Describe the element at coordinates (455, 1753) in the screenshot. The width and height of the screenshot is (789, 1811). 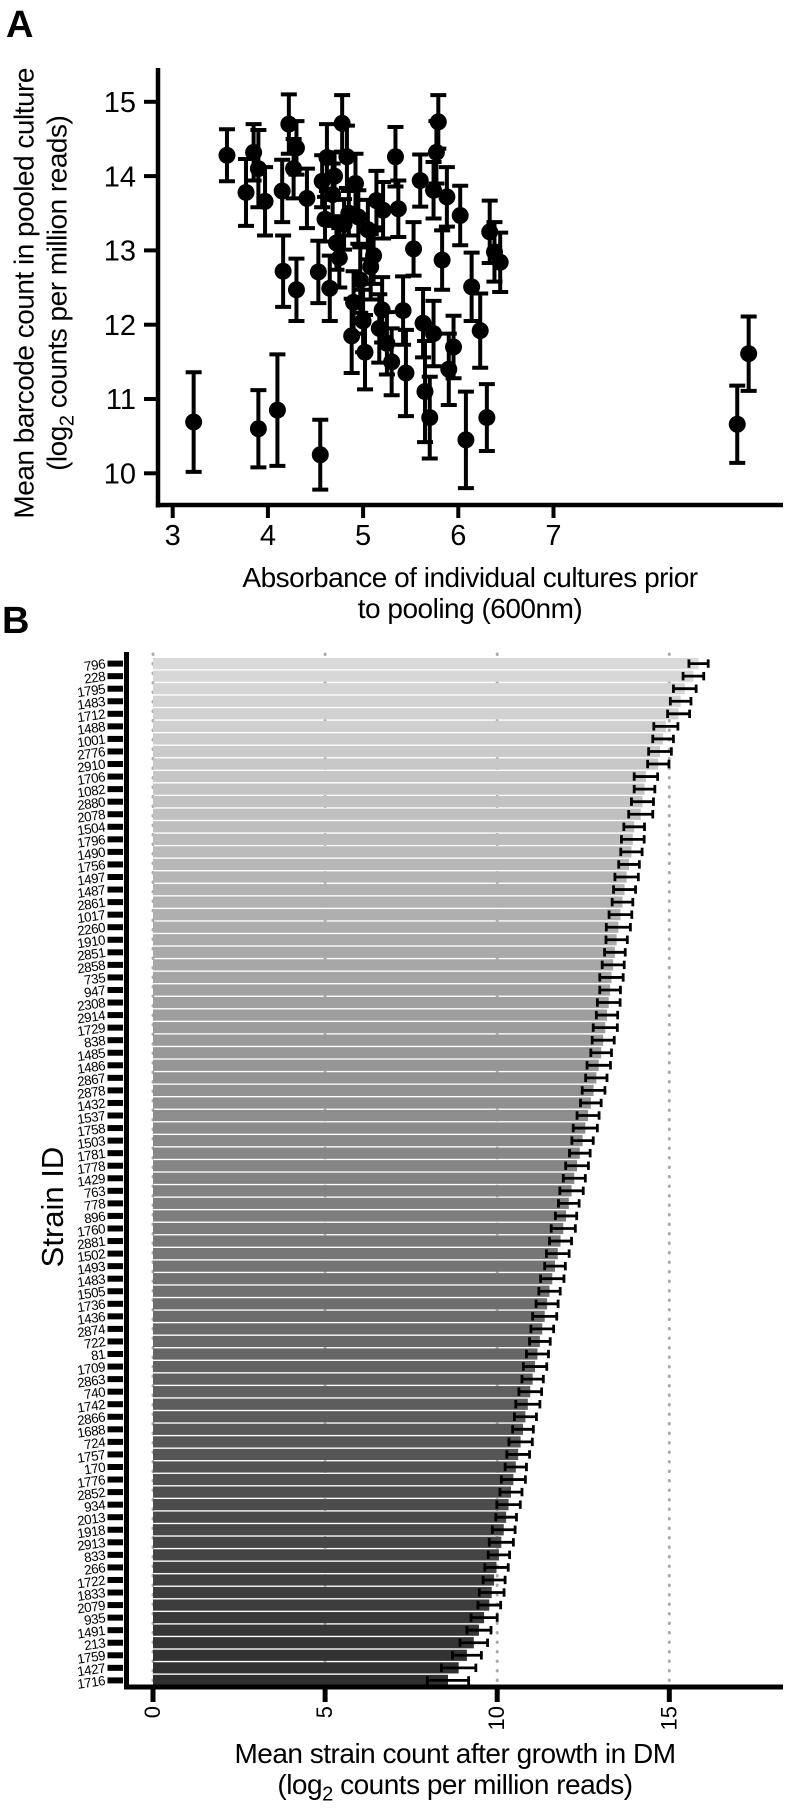
I see `panel-b-x-axis-title-line1: Mean strain count after growth in DM` at that location.